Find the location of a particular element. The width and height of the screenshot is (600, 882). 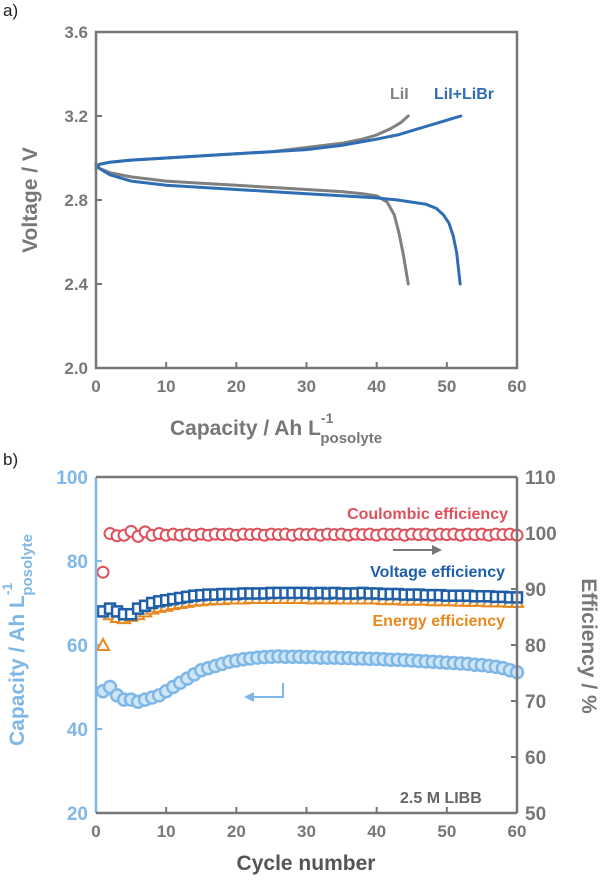

legend-lil: LiI is located at coordinates (399, 94).